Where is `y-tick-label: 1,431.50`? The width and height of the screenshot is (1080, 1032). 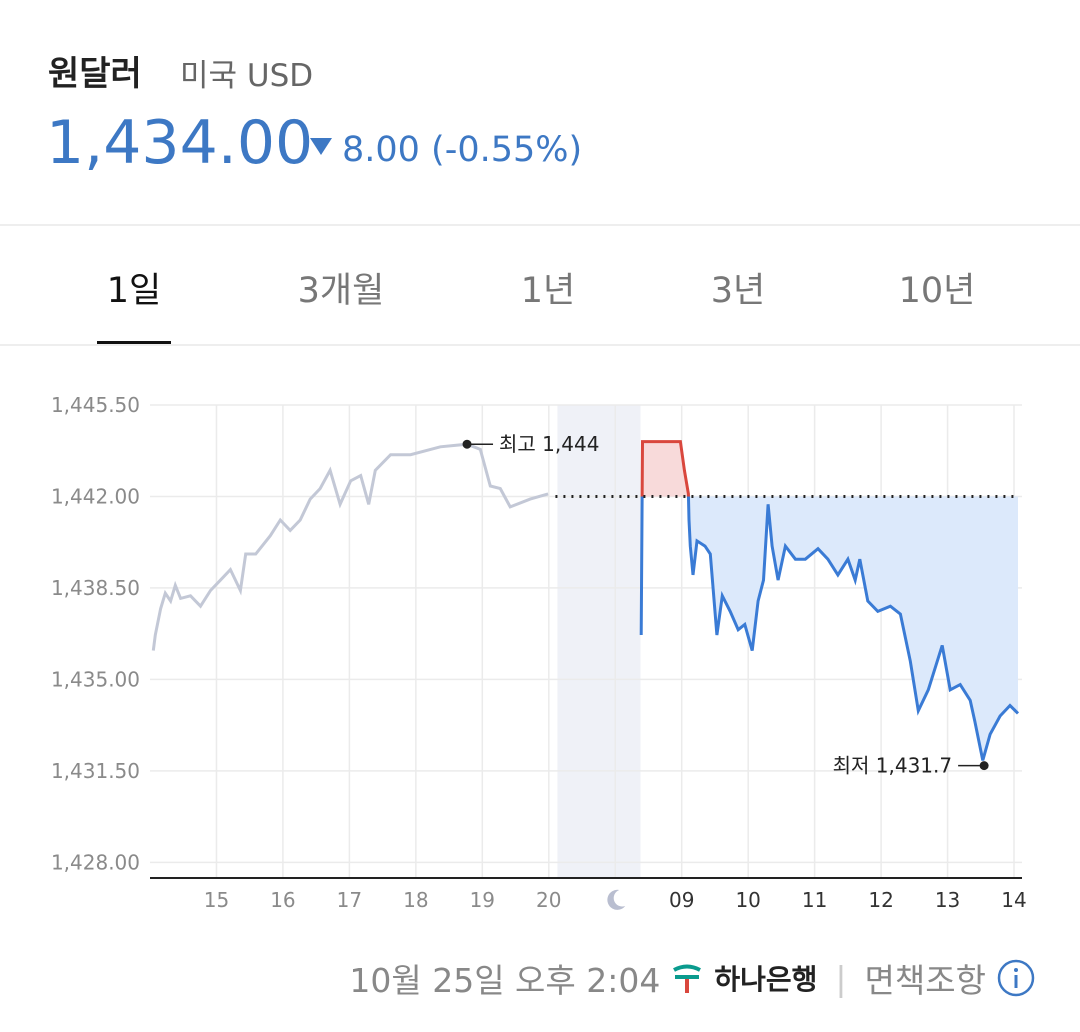
y-tick-label: 1,431.50 is located at coordinates (95, 771).